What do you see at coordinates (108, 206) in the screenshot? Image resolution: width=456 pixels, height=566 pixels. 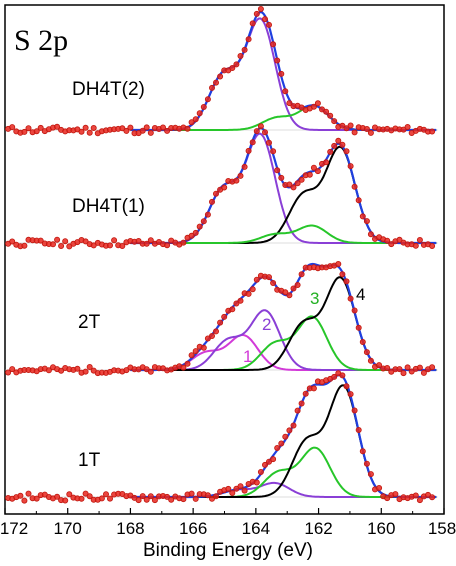 I see `panel-label: DH4T(1)` at bounding box center [108, 206].